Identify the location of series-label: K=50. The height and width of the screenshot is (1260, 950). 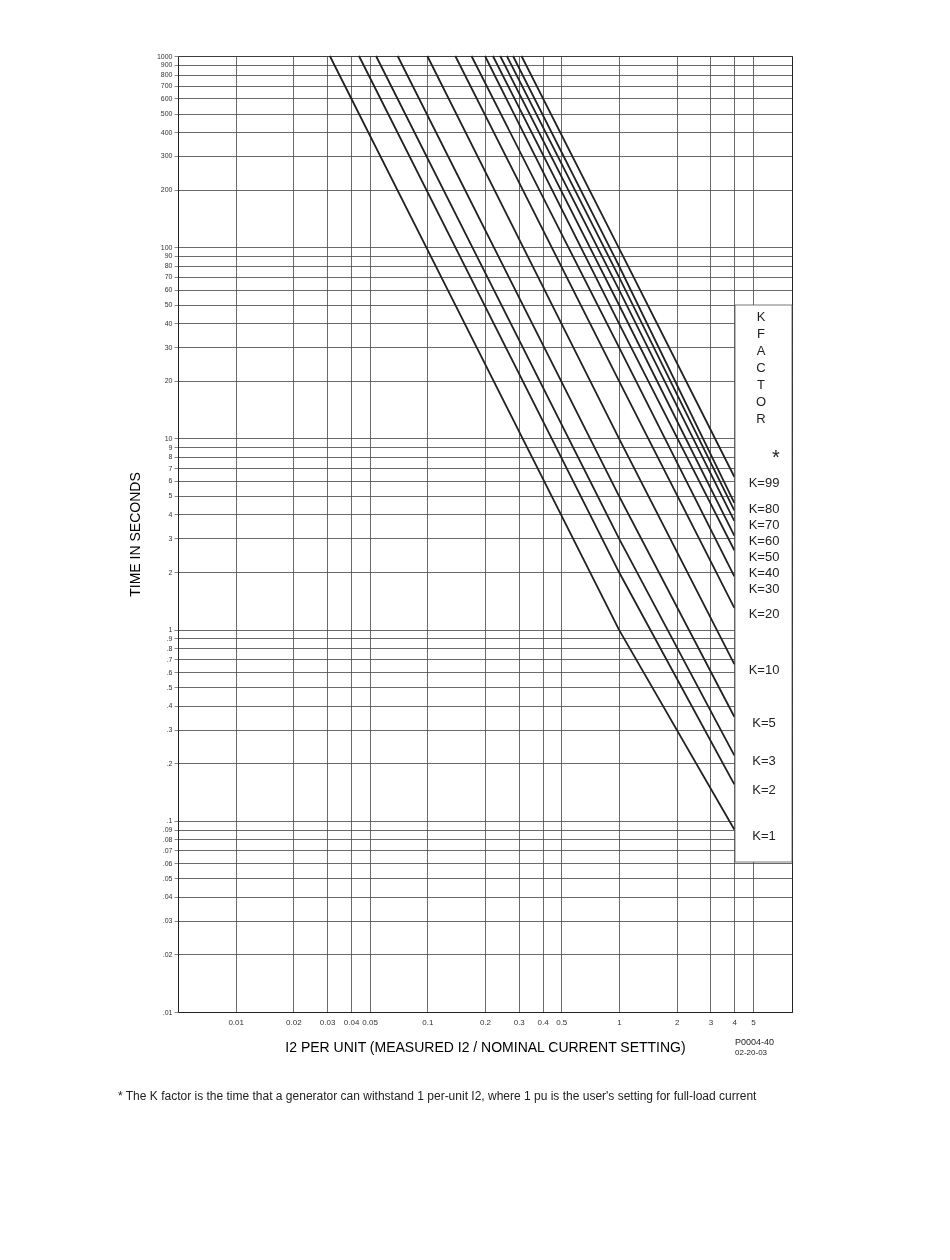
(764, 556).